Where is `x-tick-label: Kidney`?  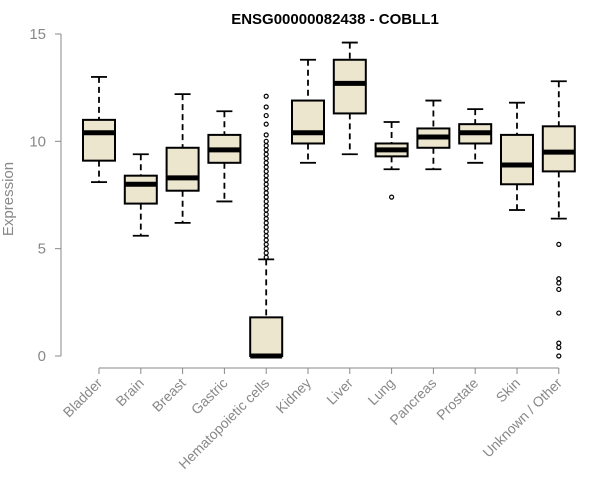 x-tick-label: Kidney is located at coordinates (294, 396).